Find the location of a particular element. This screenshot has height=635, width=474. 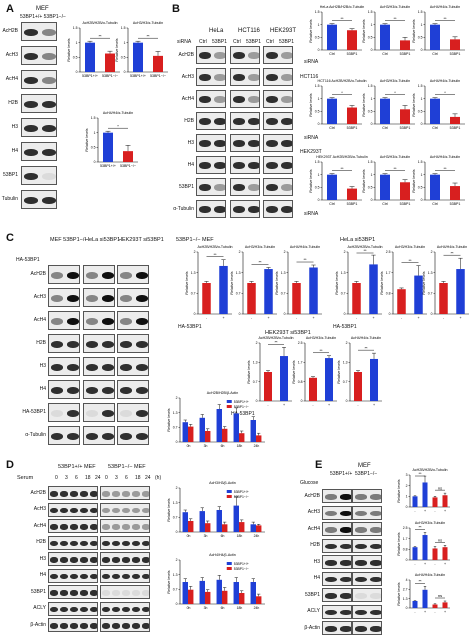

y-tick-label: 0.5 is located at coordinates (420, 112).